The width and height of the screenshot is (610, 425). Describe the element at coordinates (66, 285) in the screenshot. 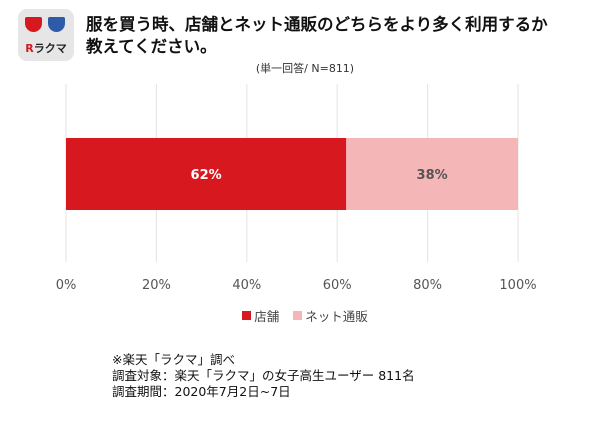

I see `x-tick-label: 0%` at that location.